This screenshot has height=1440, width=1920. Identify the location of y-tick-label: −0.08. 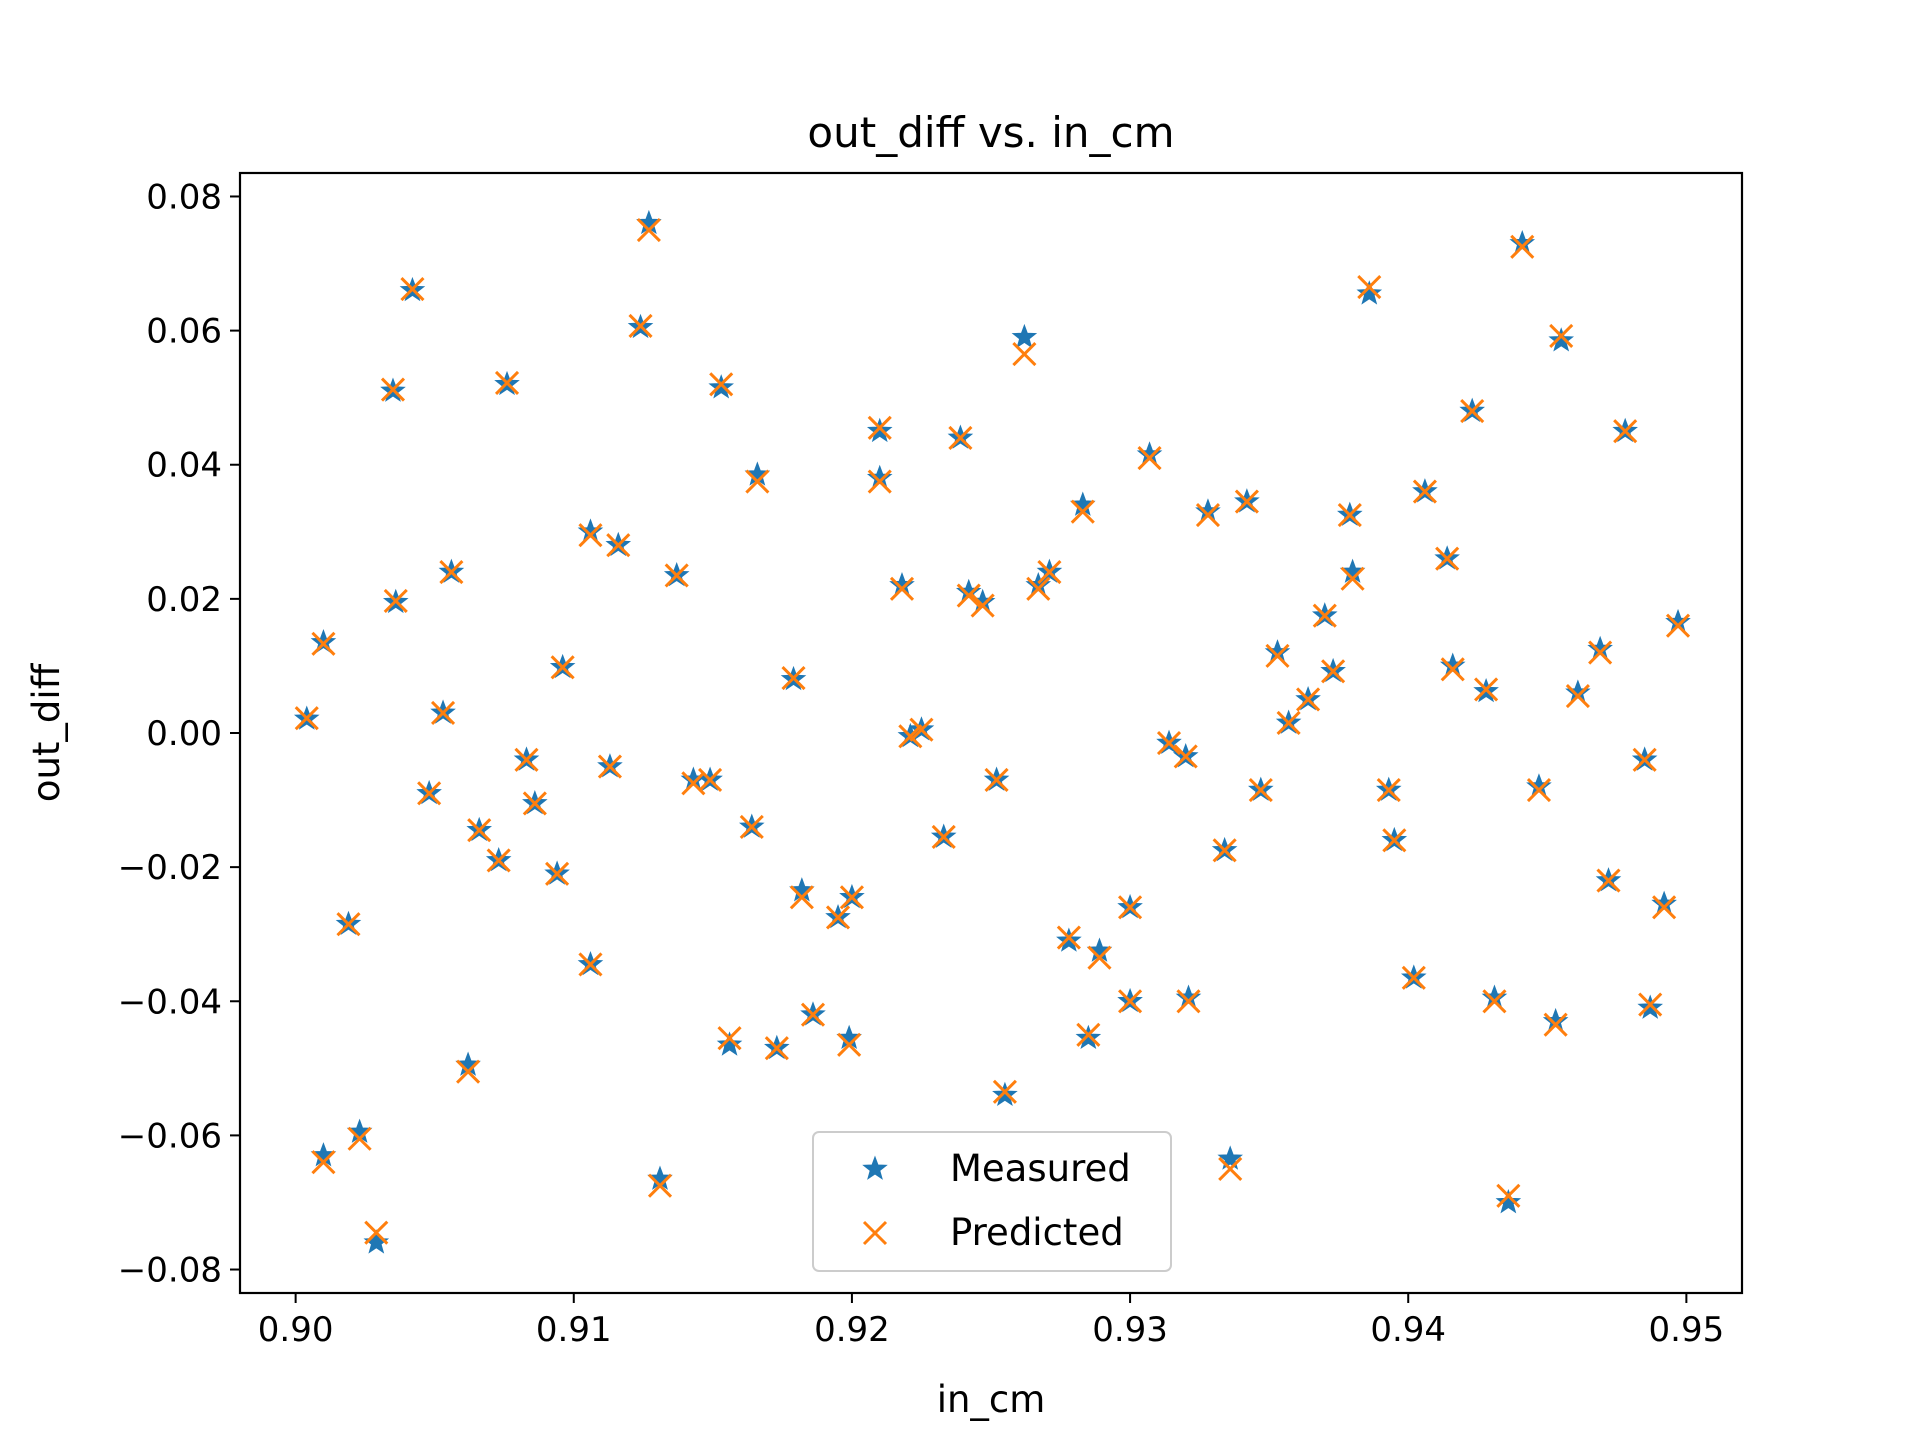
(170, 1271).